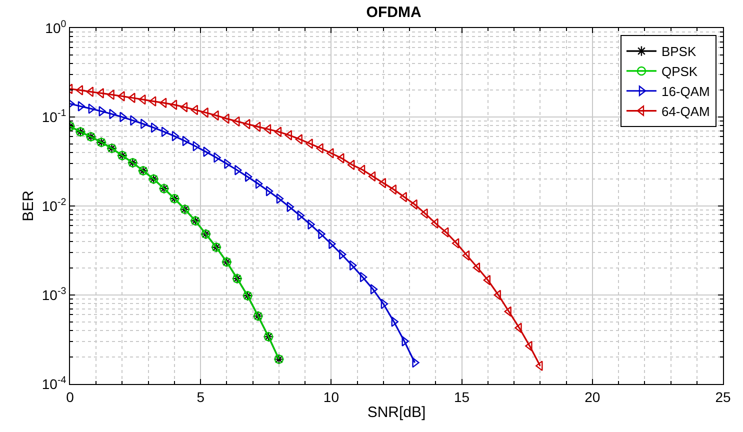 The image size is (743, 432). What do you see at coordinates (723, 396) in the screenshot?
I see `x-tick-label: 25` at bounding box center [723, 396].